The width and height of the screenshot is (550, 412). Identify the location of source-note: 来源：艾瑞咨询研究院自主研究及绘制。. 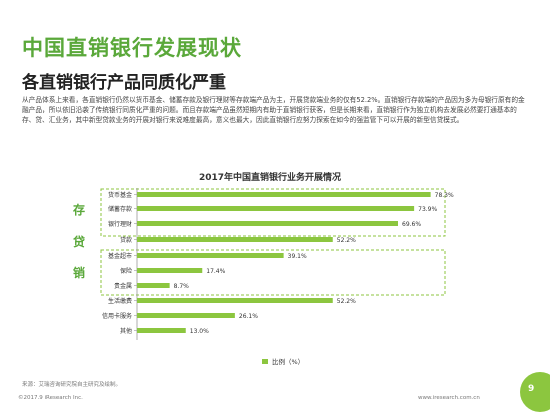
(72, 385).